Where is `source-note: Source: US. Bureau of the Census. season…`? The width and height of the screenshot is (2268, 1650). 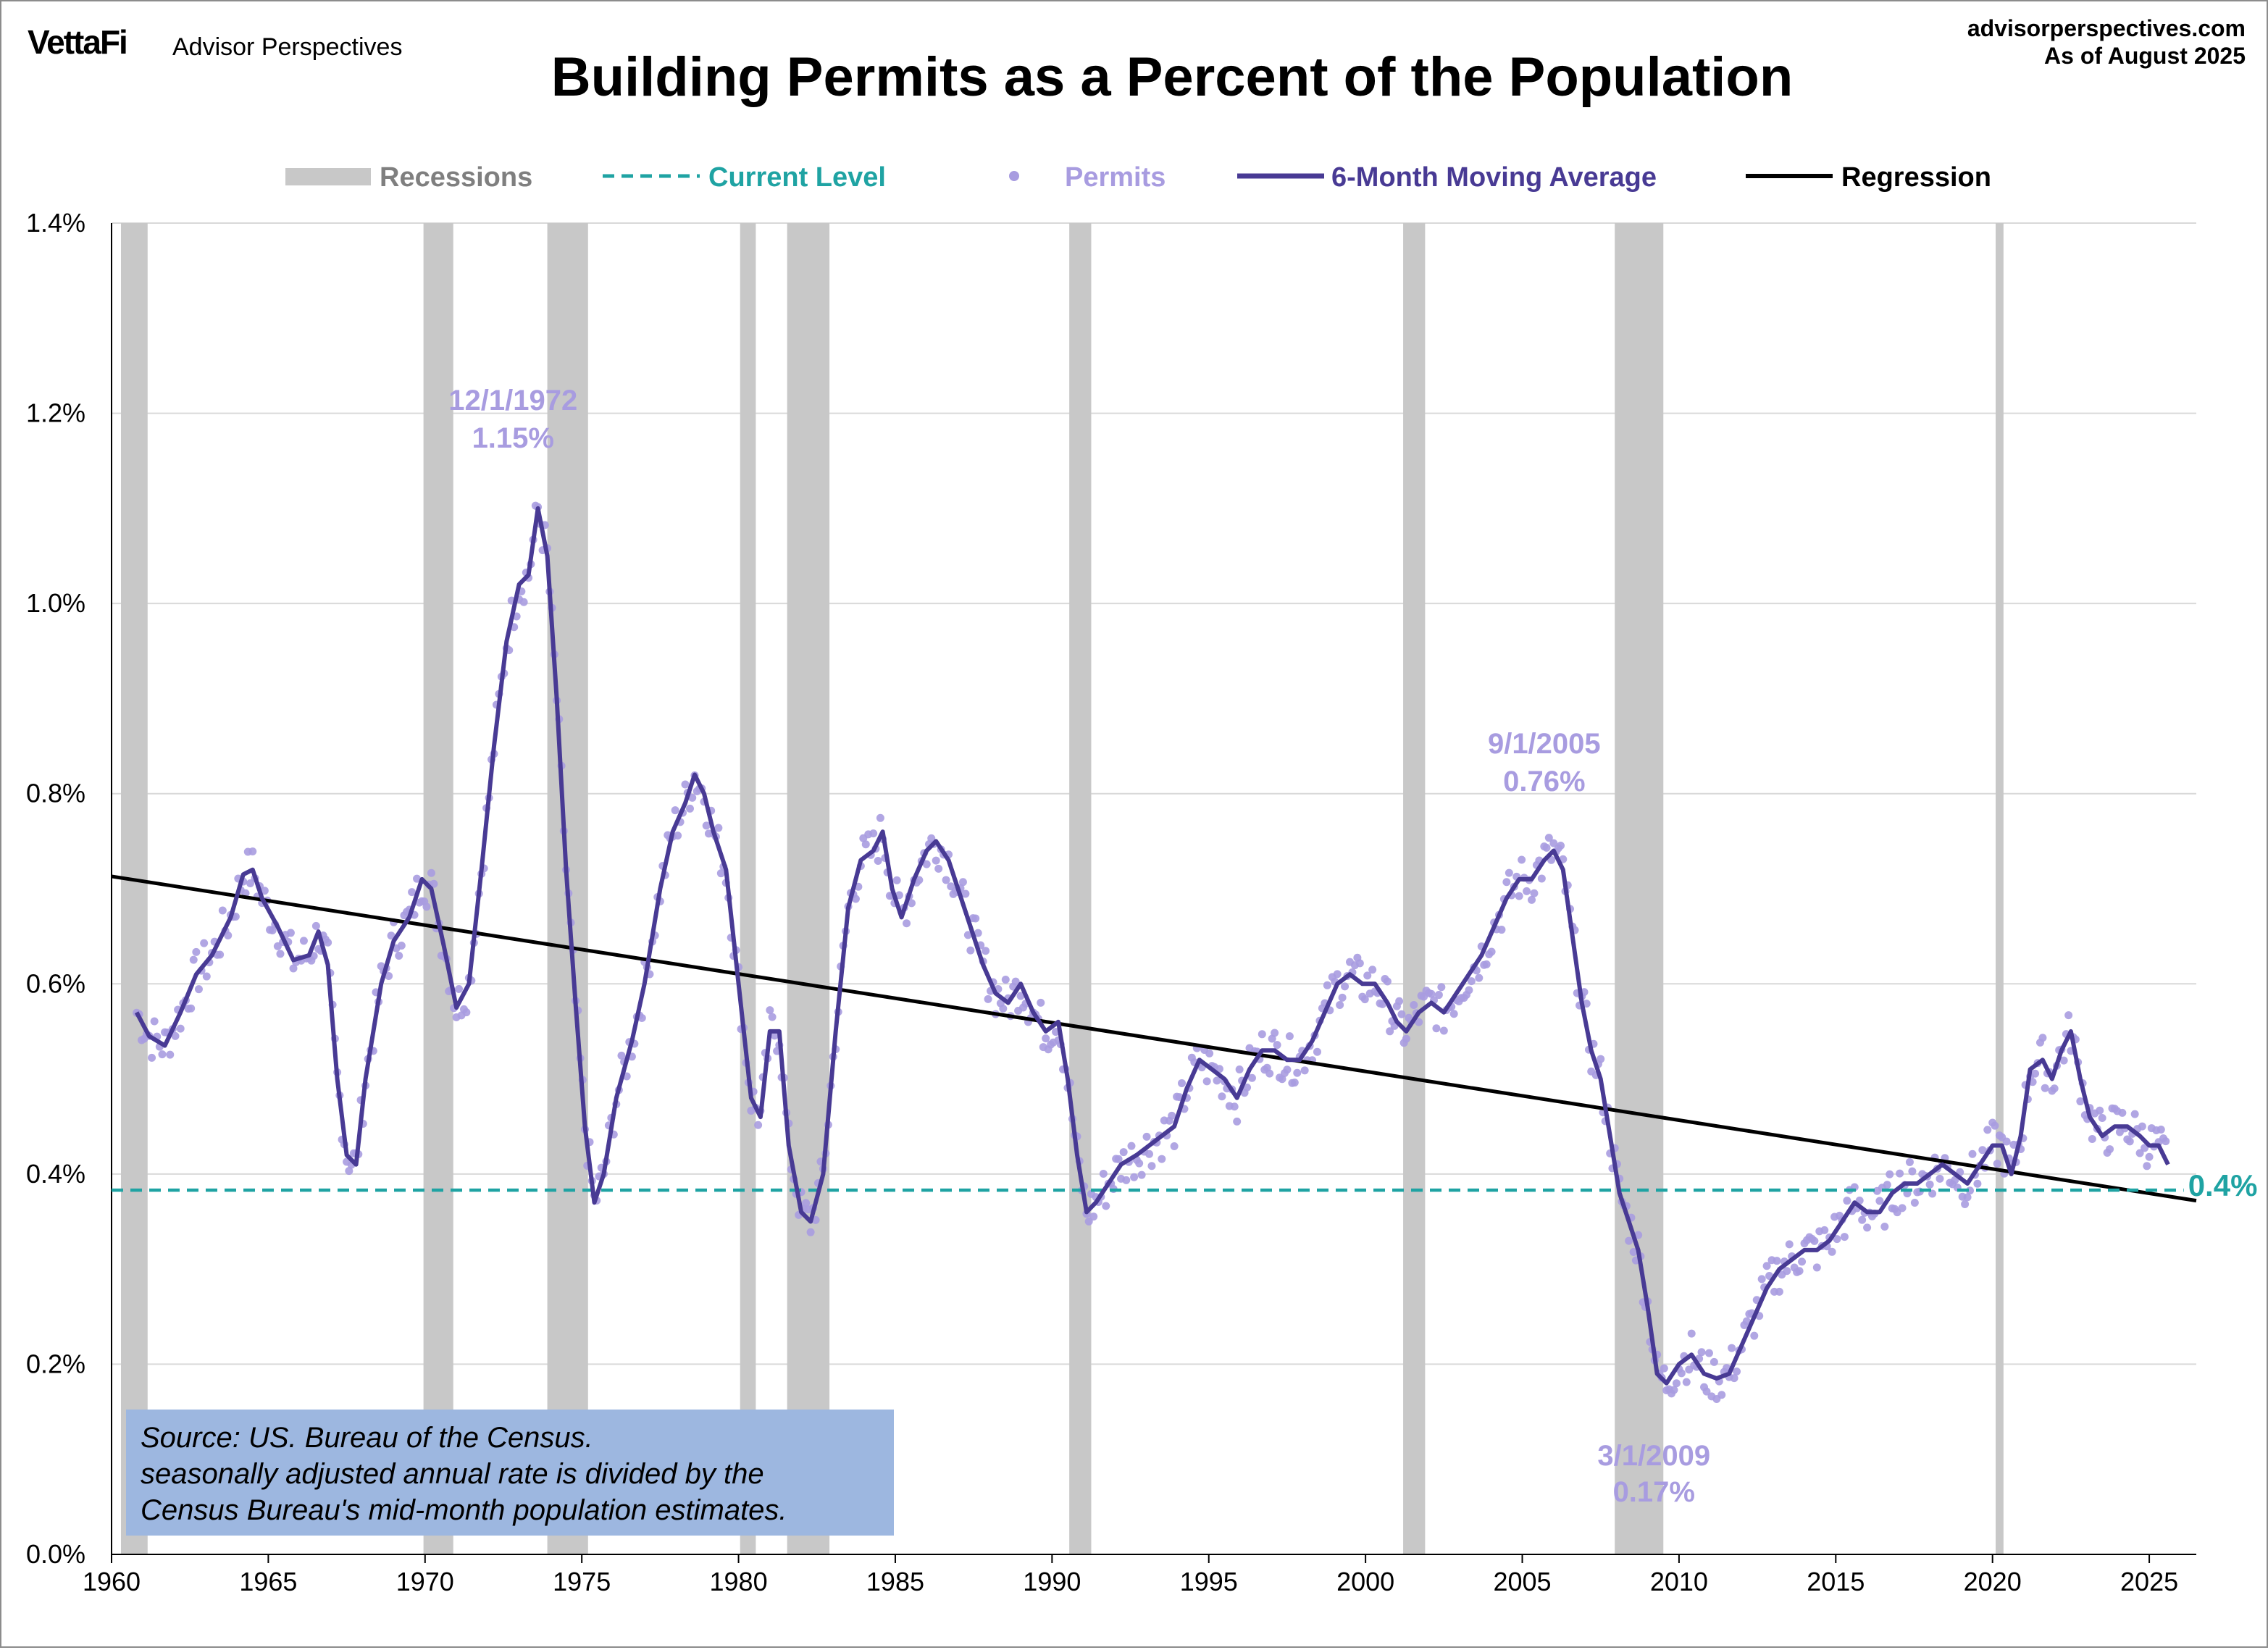
source-note: Source: US. Bureau of the Census. season… is located at coordinates (510, 1473).